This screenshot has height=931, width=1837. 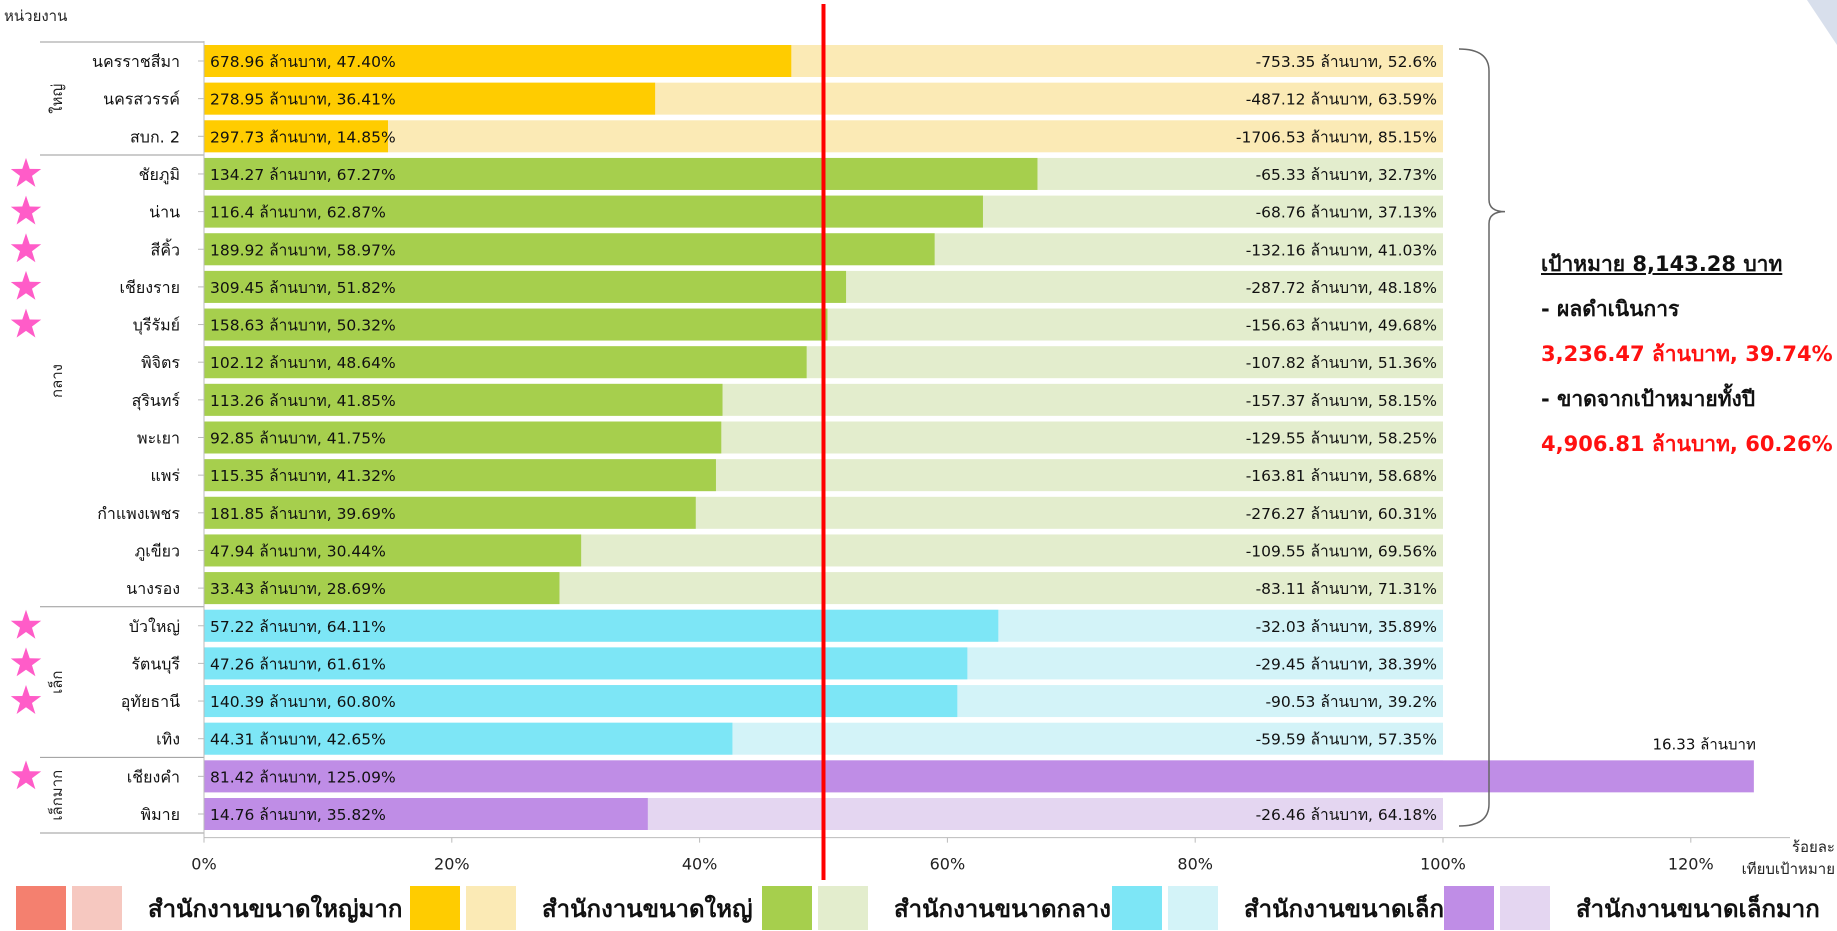 What do you see at coordinates (1698, 908) in the screenshot?
I see `legend-label: สำนักงานขนาดเล็กมาก` at bounding box center [1698, 908].